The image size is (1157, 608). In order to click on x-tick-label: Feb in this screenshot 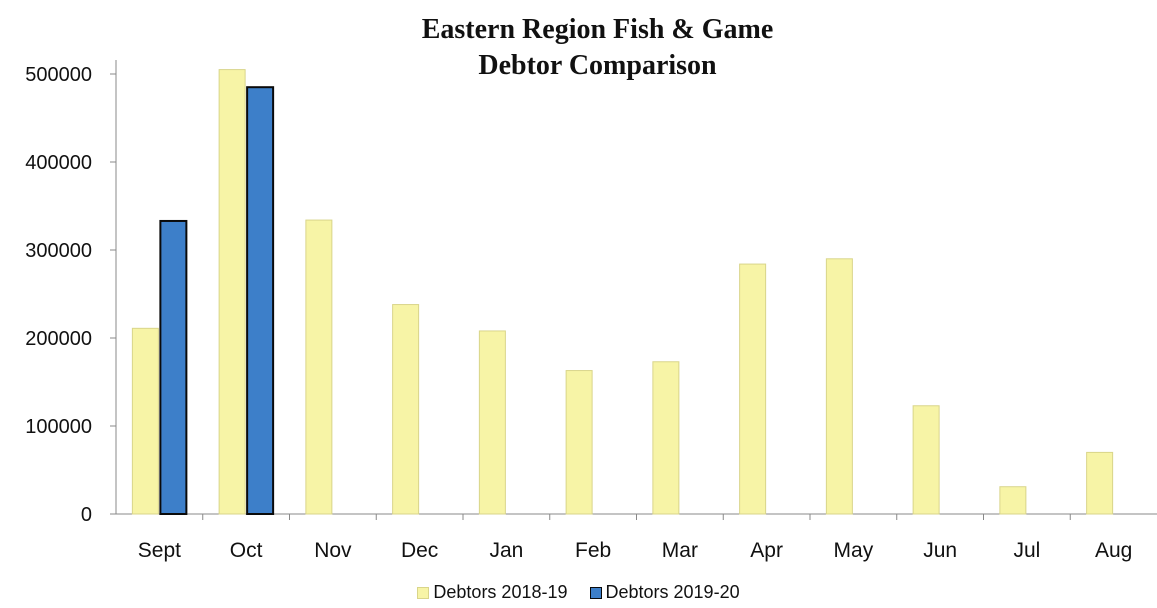, I will do `click(593, 550)`.